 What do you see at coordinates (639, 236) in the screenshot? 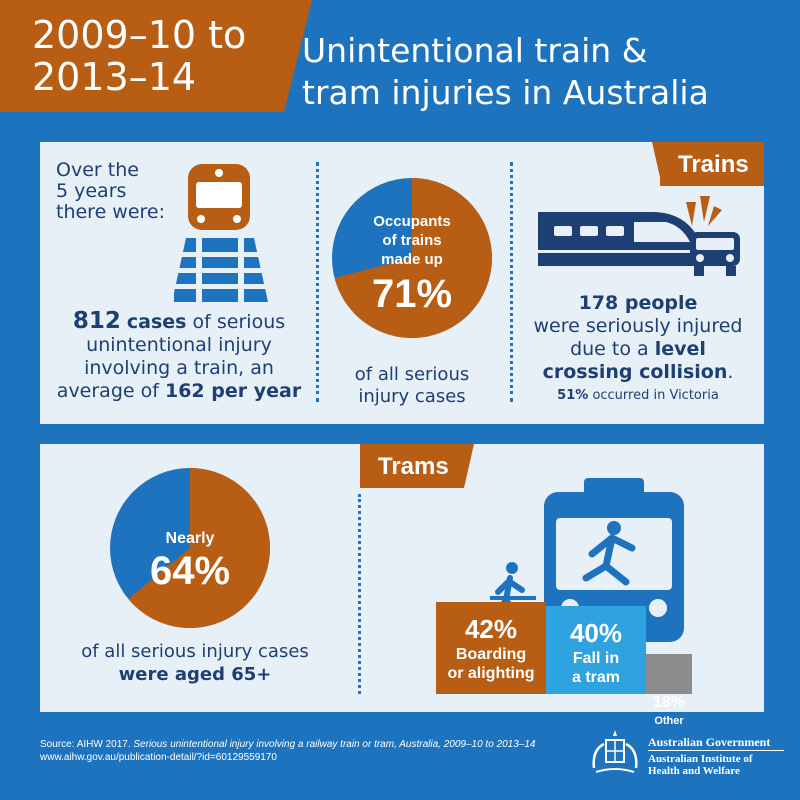
I see `train-car-collision-icon` at bounding box center [639, 236].